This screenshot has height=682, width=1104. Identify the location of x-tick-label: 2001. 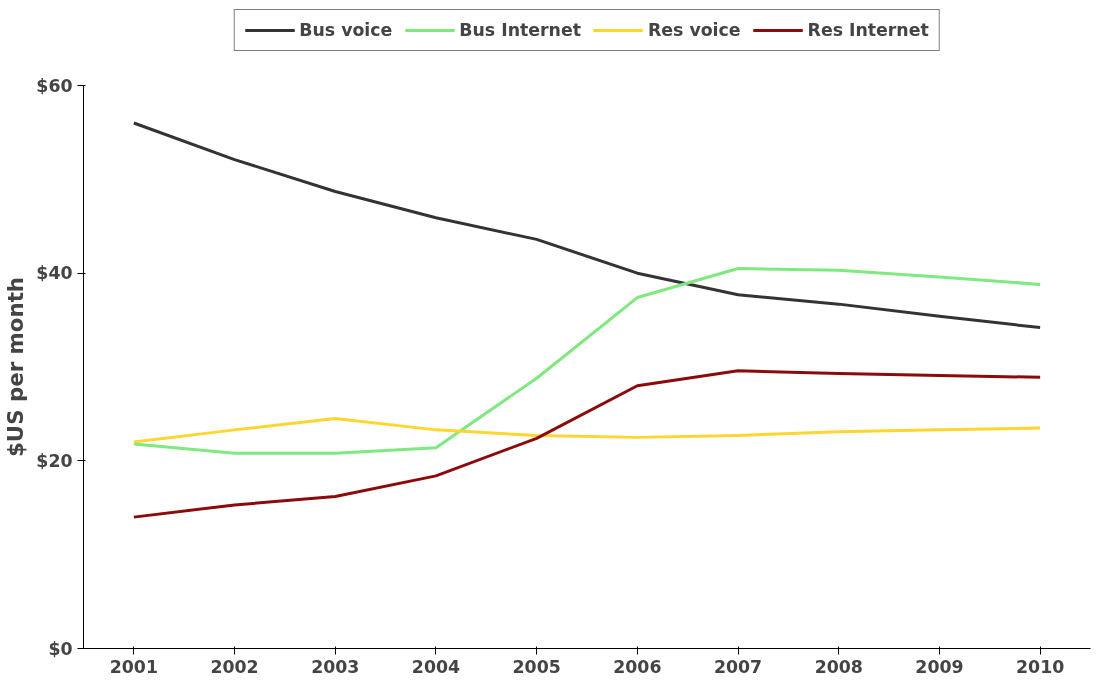
(133, 666).